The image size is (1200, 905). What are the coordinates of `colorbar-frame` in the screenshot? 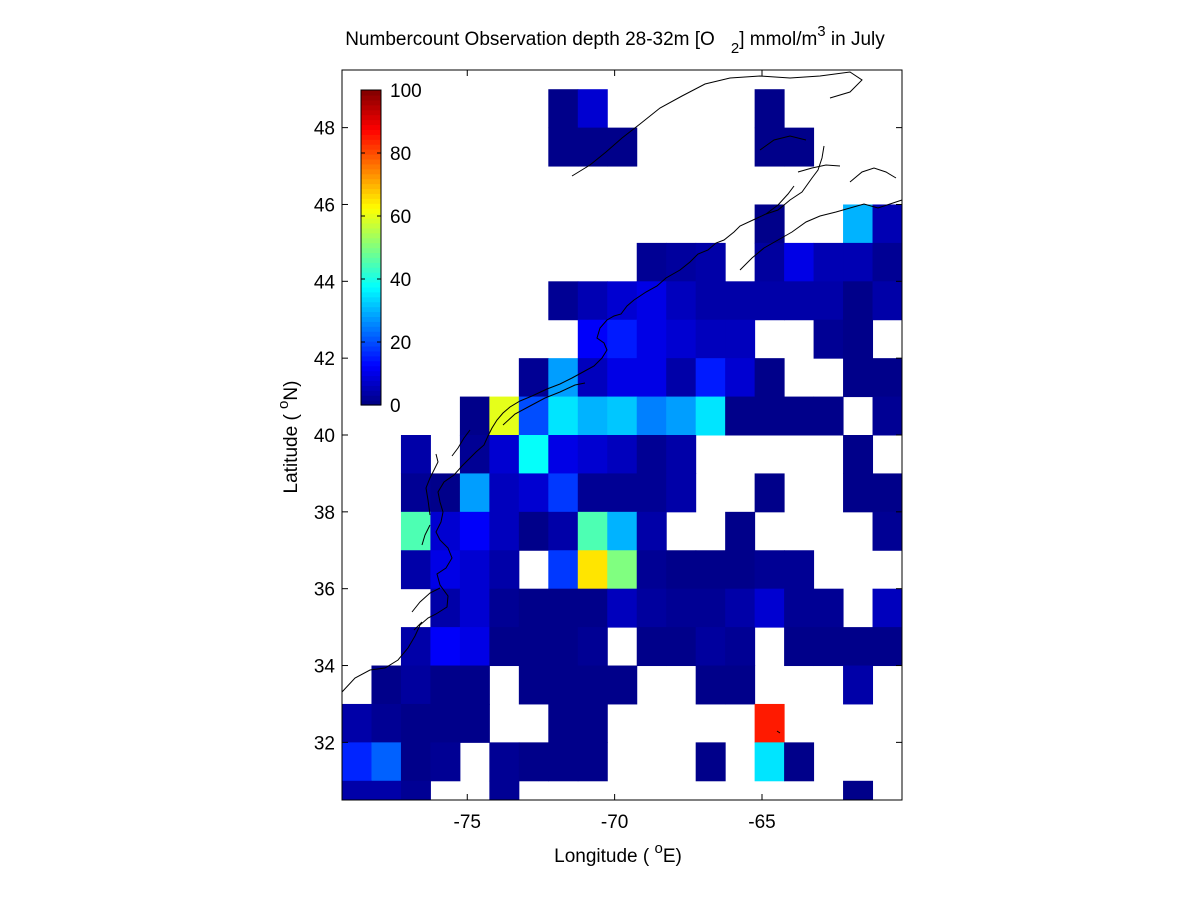 It's located at (371, 247).